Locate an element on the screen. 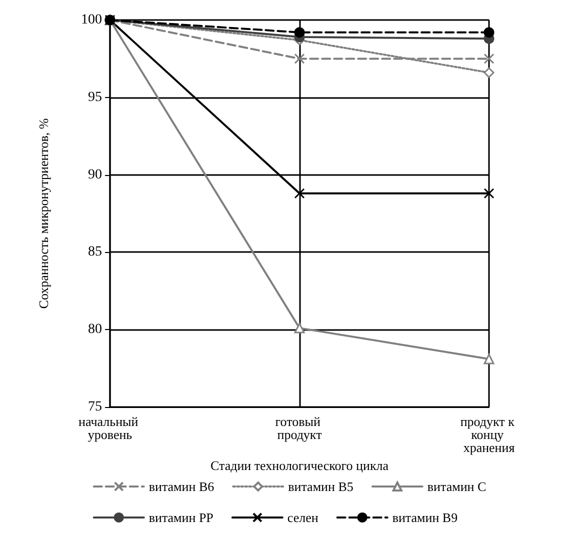  legend-label: селен is located at coordinates (302, 517).